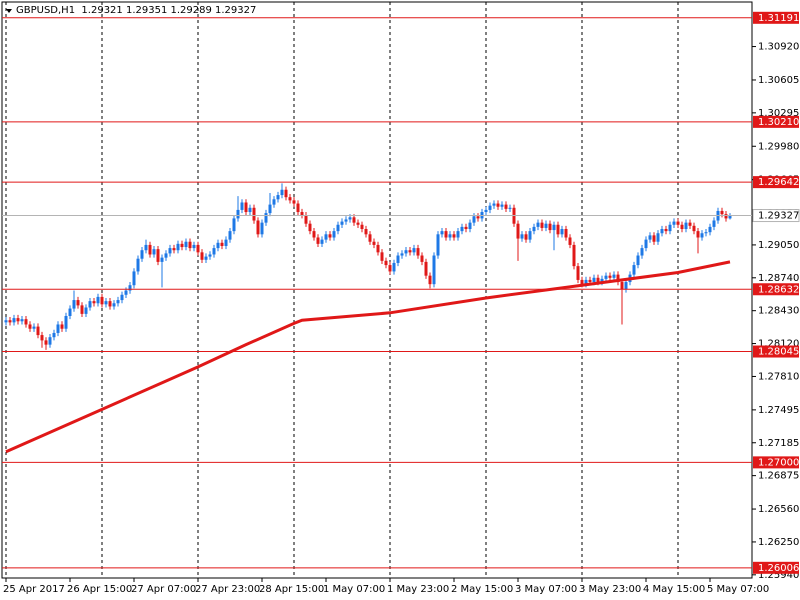 The image size is (800, 600). Describe the element at coordinates (778, 311) in the screenshot. I see `y-tick-label: 1.28430` at that location.